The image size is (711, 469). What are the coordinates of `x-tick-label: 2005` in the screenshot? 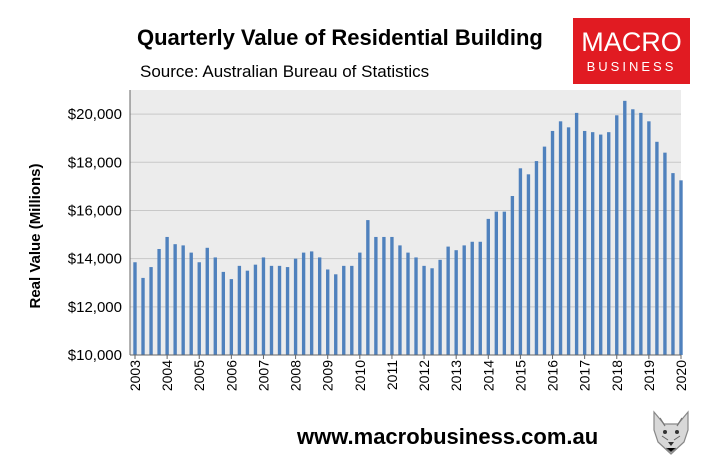 It's located at (199, 375).